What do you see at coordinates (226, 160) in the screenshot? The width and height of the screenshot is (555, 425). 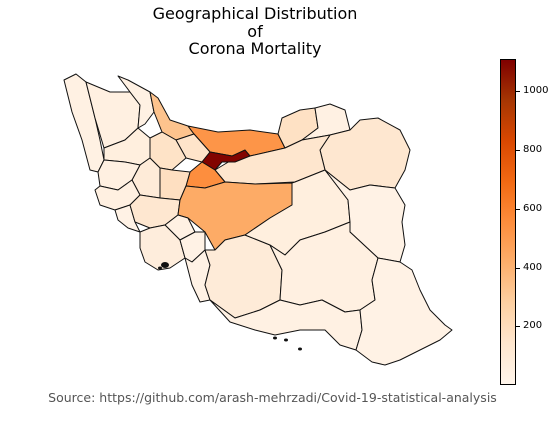 I see `province-tehran` at bounding box center [226, 160].